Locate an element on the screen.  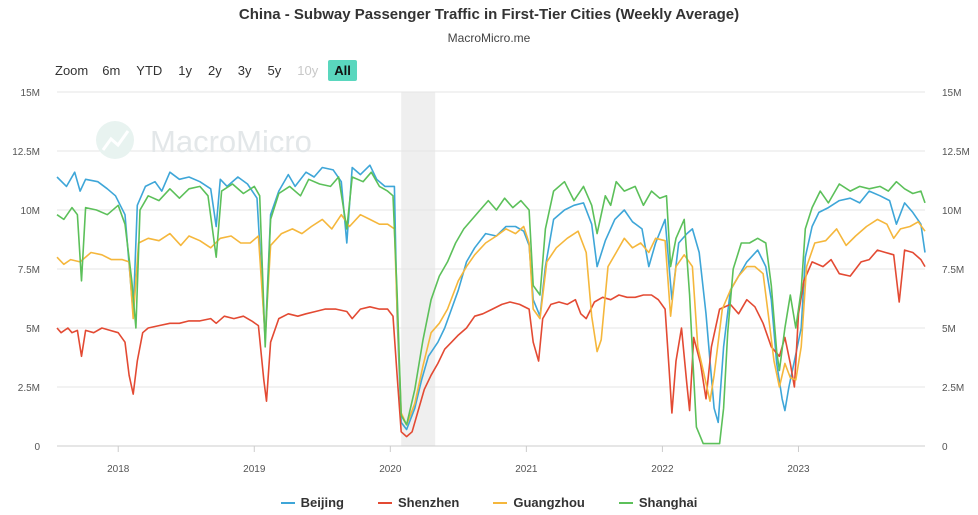
zoom-1y-button: 1y is located at coordinates (185, 70).